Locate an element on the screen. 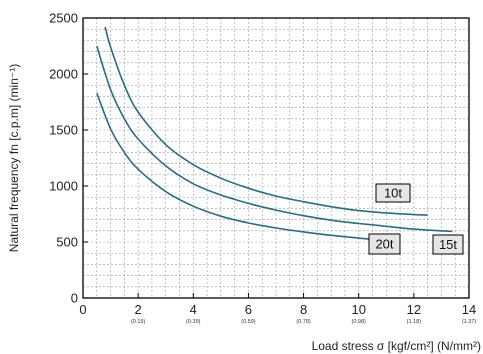  y-tick-label: 1500 is located at coordinates (63, 130).